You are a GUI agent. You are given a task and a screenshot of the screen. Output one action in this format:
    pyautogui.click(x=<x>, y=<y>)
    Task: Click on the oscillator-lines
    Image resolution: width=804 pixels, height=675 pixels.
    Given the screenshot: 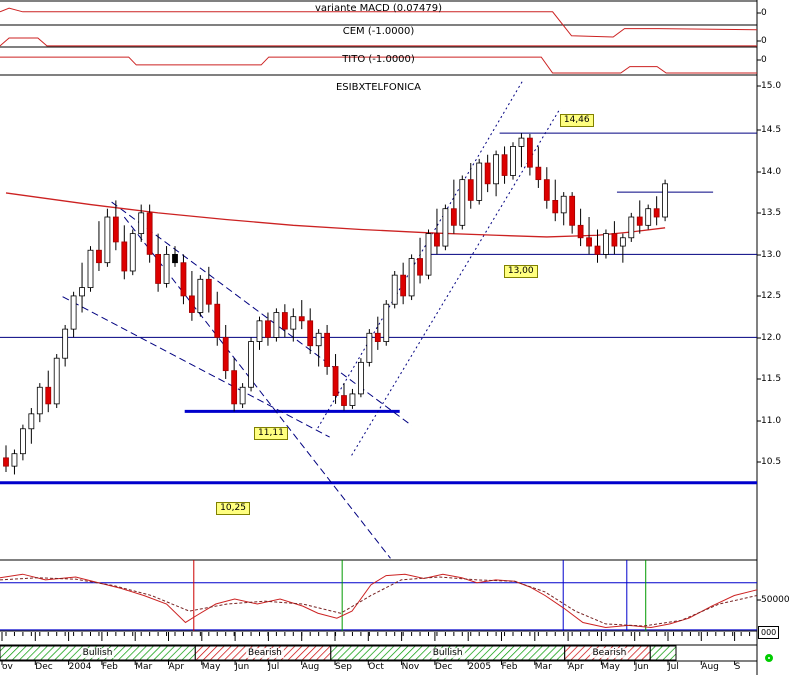 What is the action you would take?
    pyautogui.click(x=379, y=595)
    